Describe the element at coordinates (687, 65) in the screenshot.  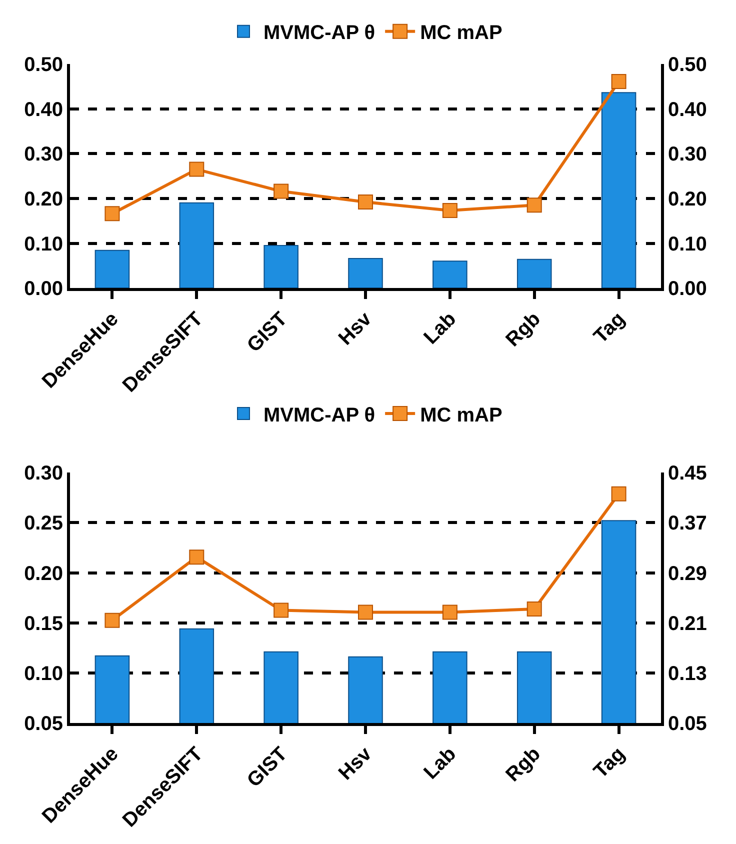
I see `y2-tick-label: 0.50` at that location.